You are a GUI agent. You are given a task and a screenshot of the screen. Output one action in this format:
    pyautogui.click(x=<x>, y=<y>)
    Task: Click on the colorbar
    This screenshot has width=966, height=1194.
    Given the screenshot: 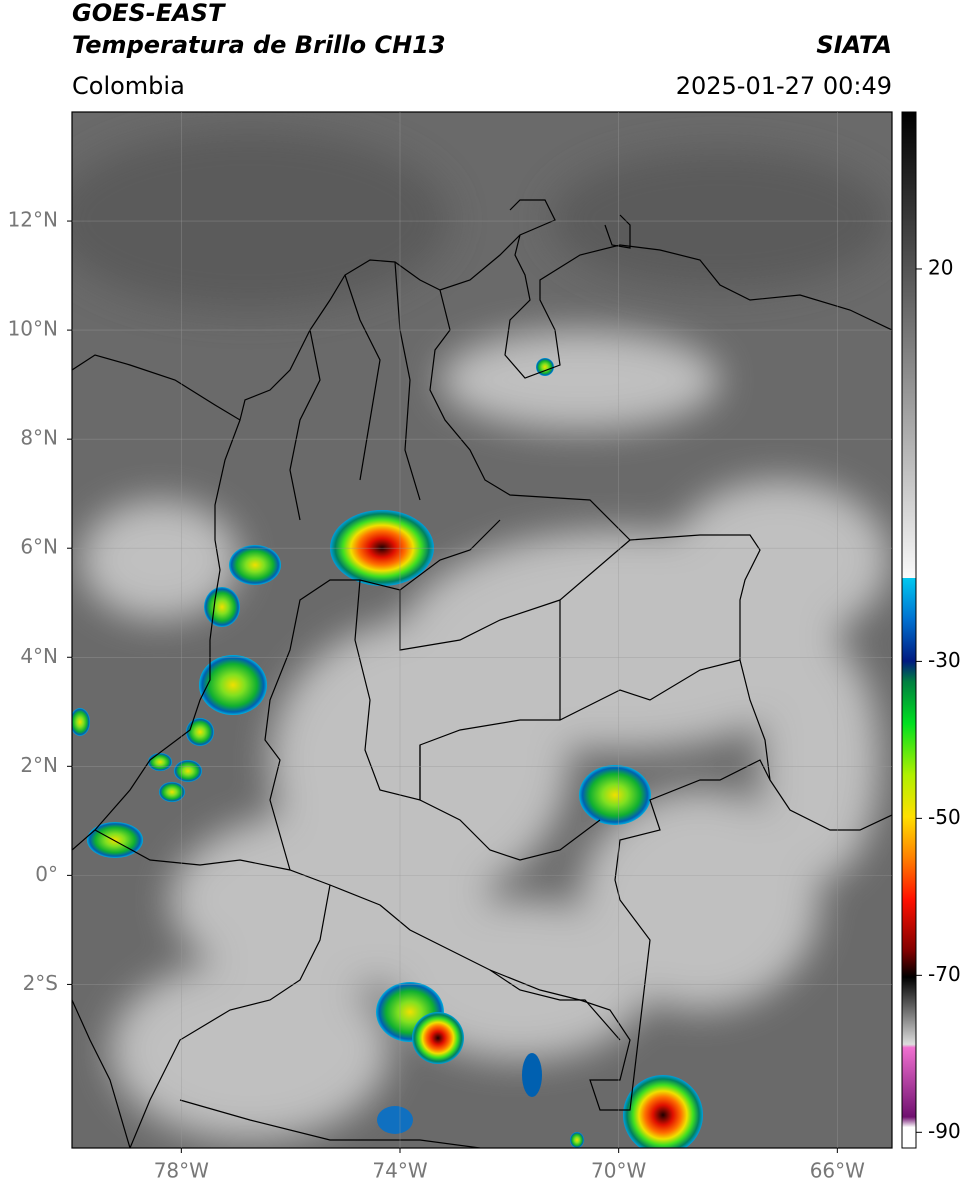 What is the action you would take?
    pyautogui.click(x=909, y=630)
    